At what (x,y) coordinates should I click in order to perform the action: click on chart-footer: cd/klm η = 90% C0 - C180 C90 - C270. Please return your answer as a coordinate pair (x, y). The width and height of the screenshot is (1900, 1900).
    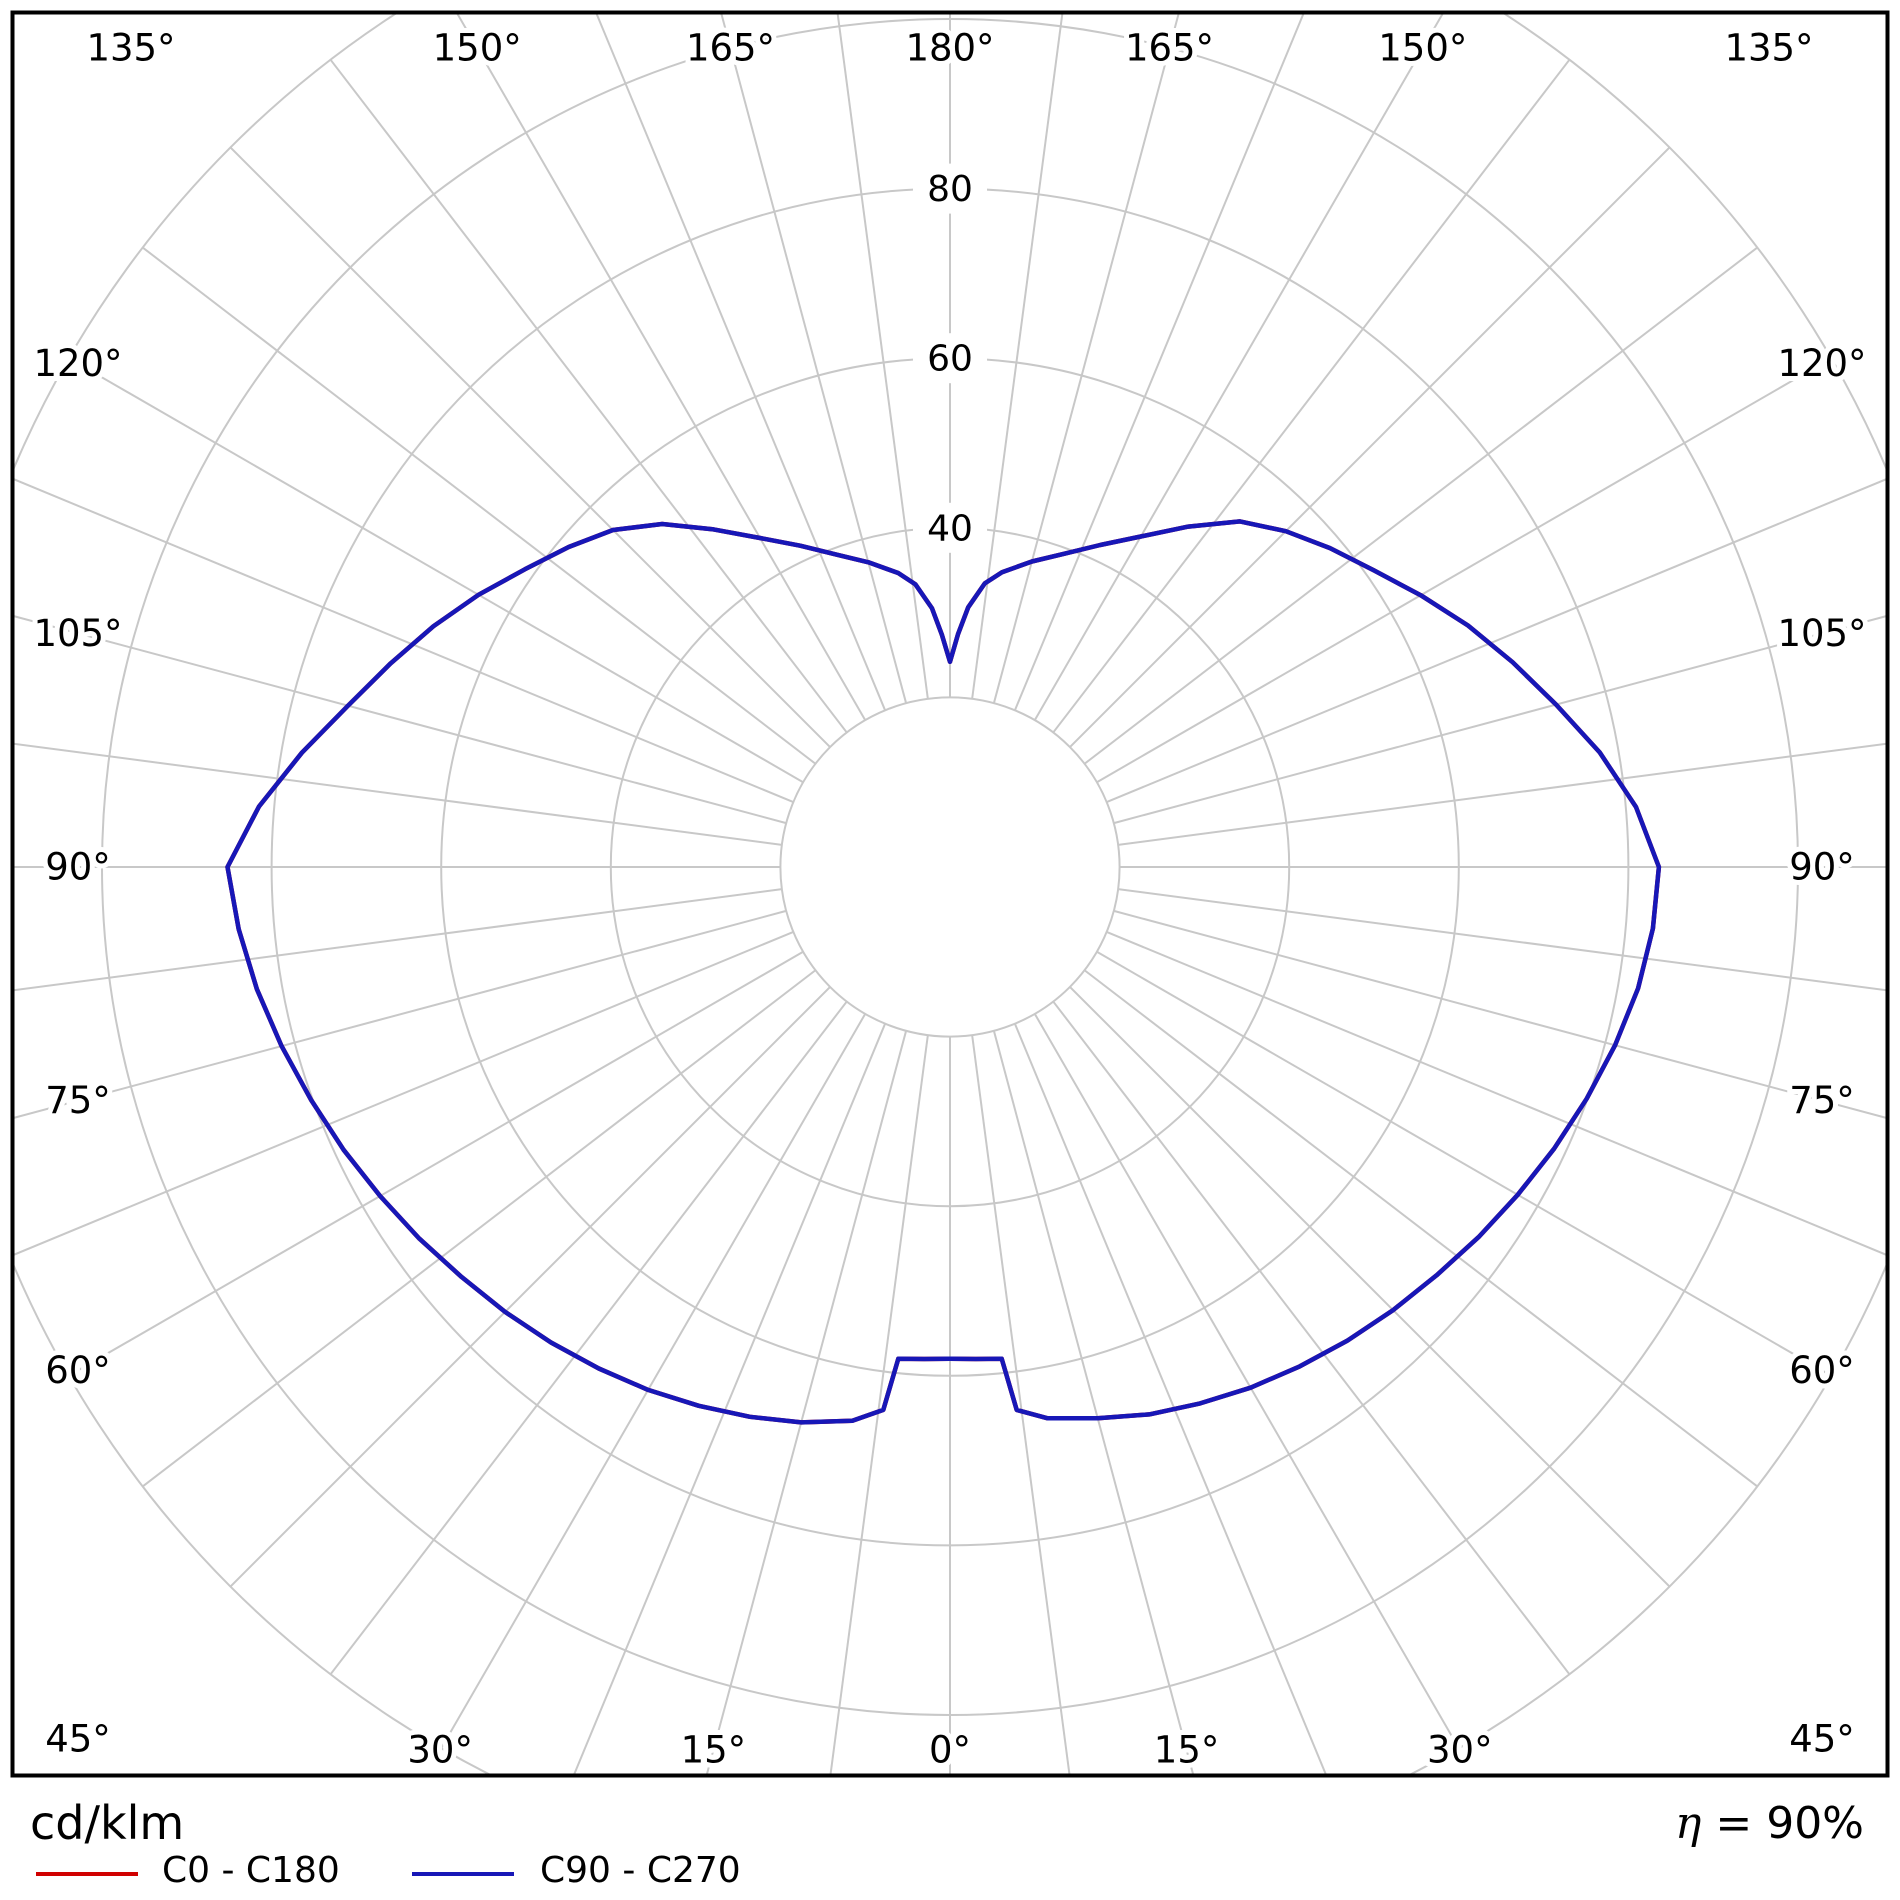
    Looking at the image, I should click on (950, 1838).